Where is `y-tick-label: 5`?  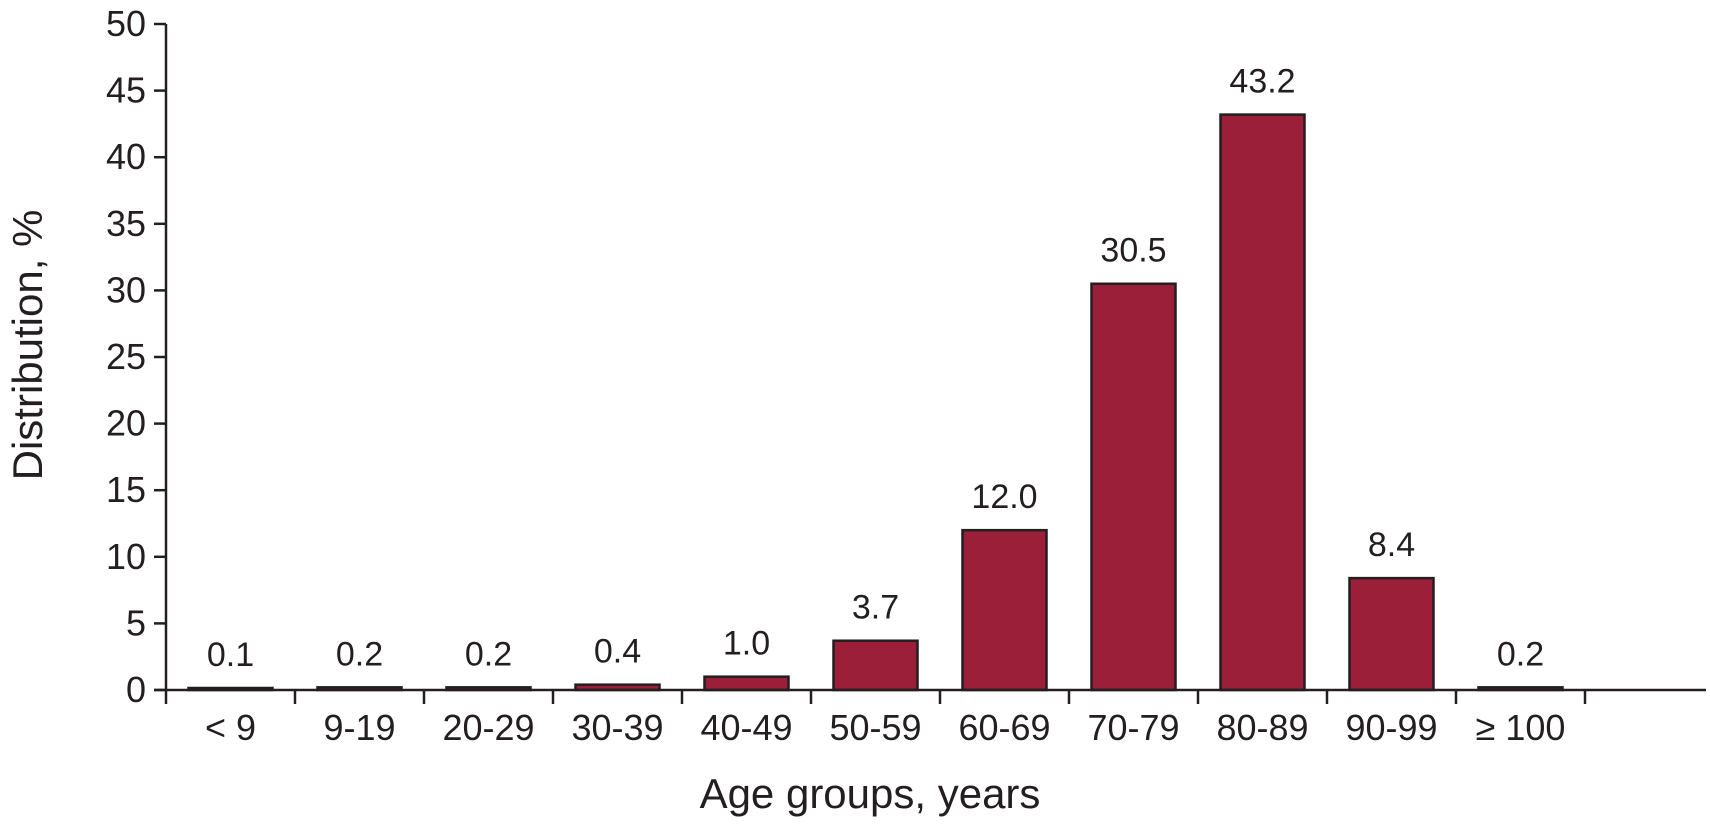
y-tick-label: 5 is located at coordinates (136, 622).